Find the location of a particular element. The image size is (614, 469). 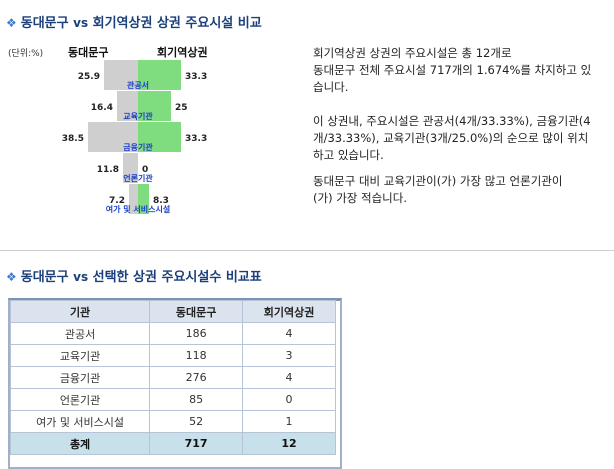

section-divider is located at coordinates (307, 250).